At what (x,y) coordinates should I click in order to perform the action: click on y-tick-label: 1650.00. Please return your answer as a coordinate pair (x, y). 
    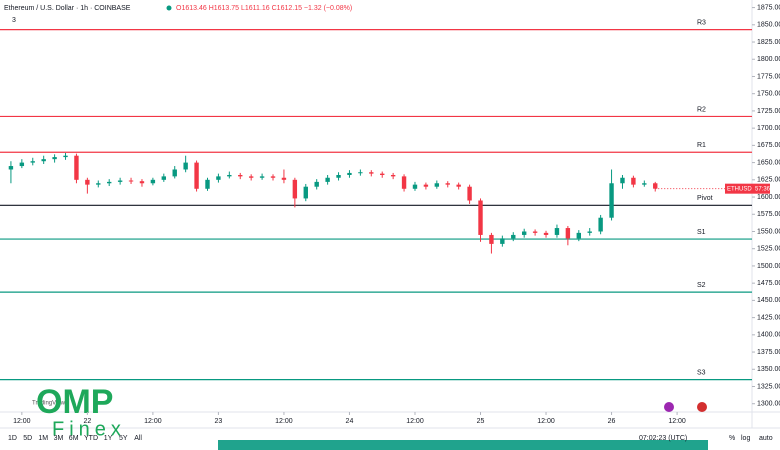
    Looking at the image, I should click on (768, 162).